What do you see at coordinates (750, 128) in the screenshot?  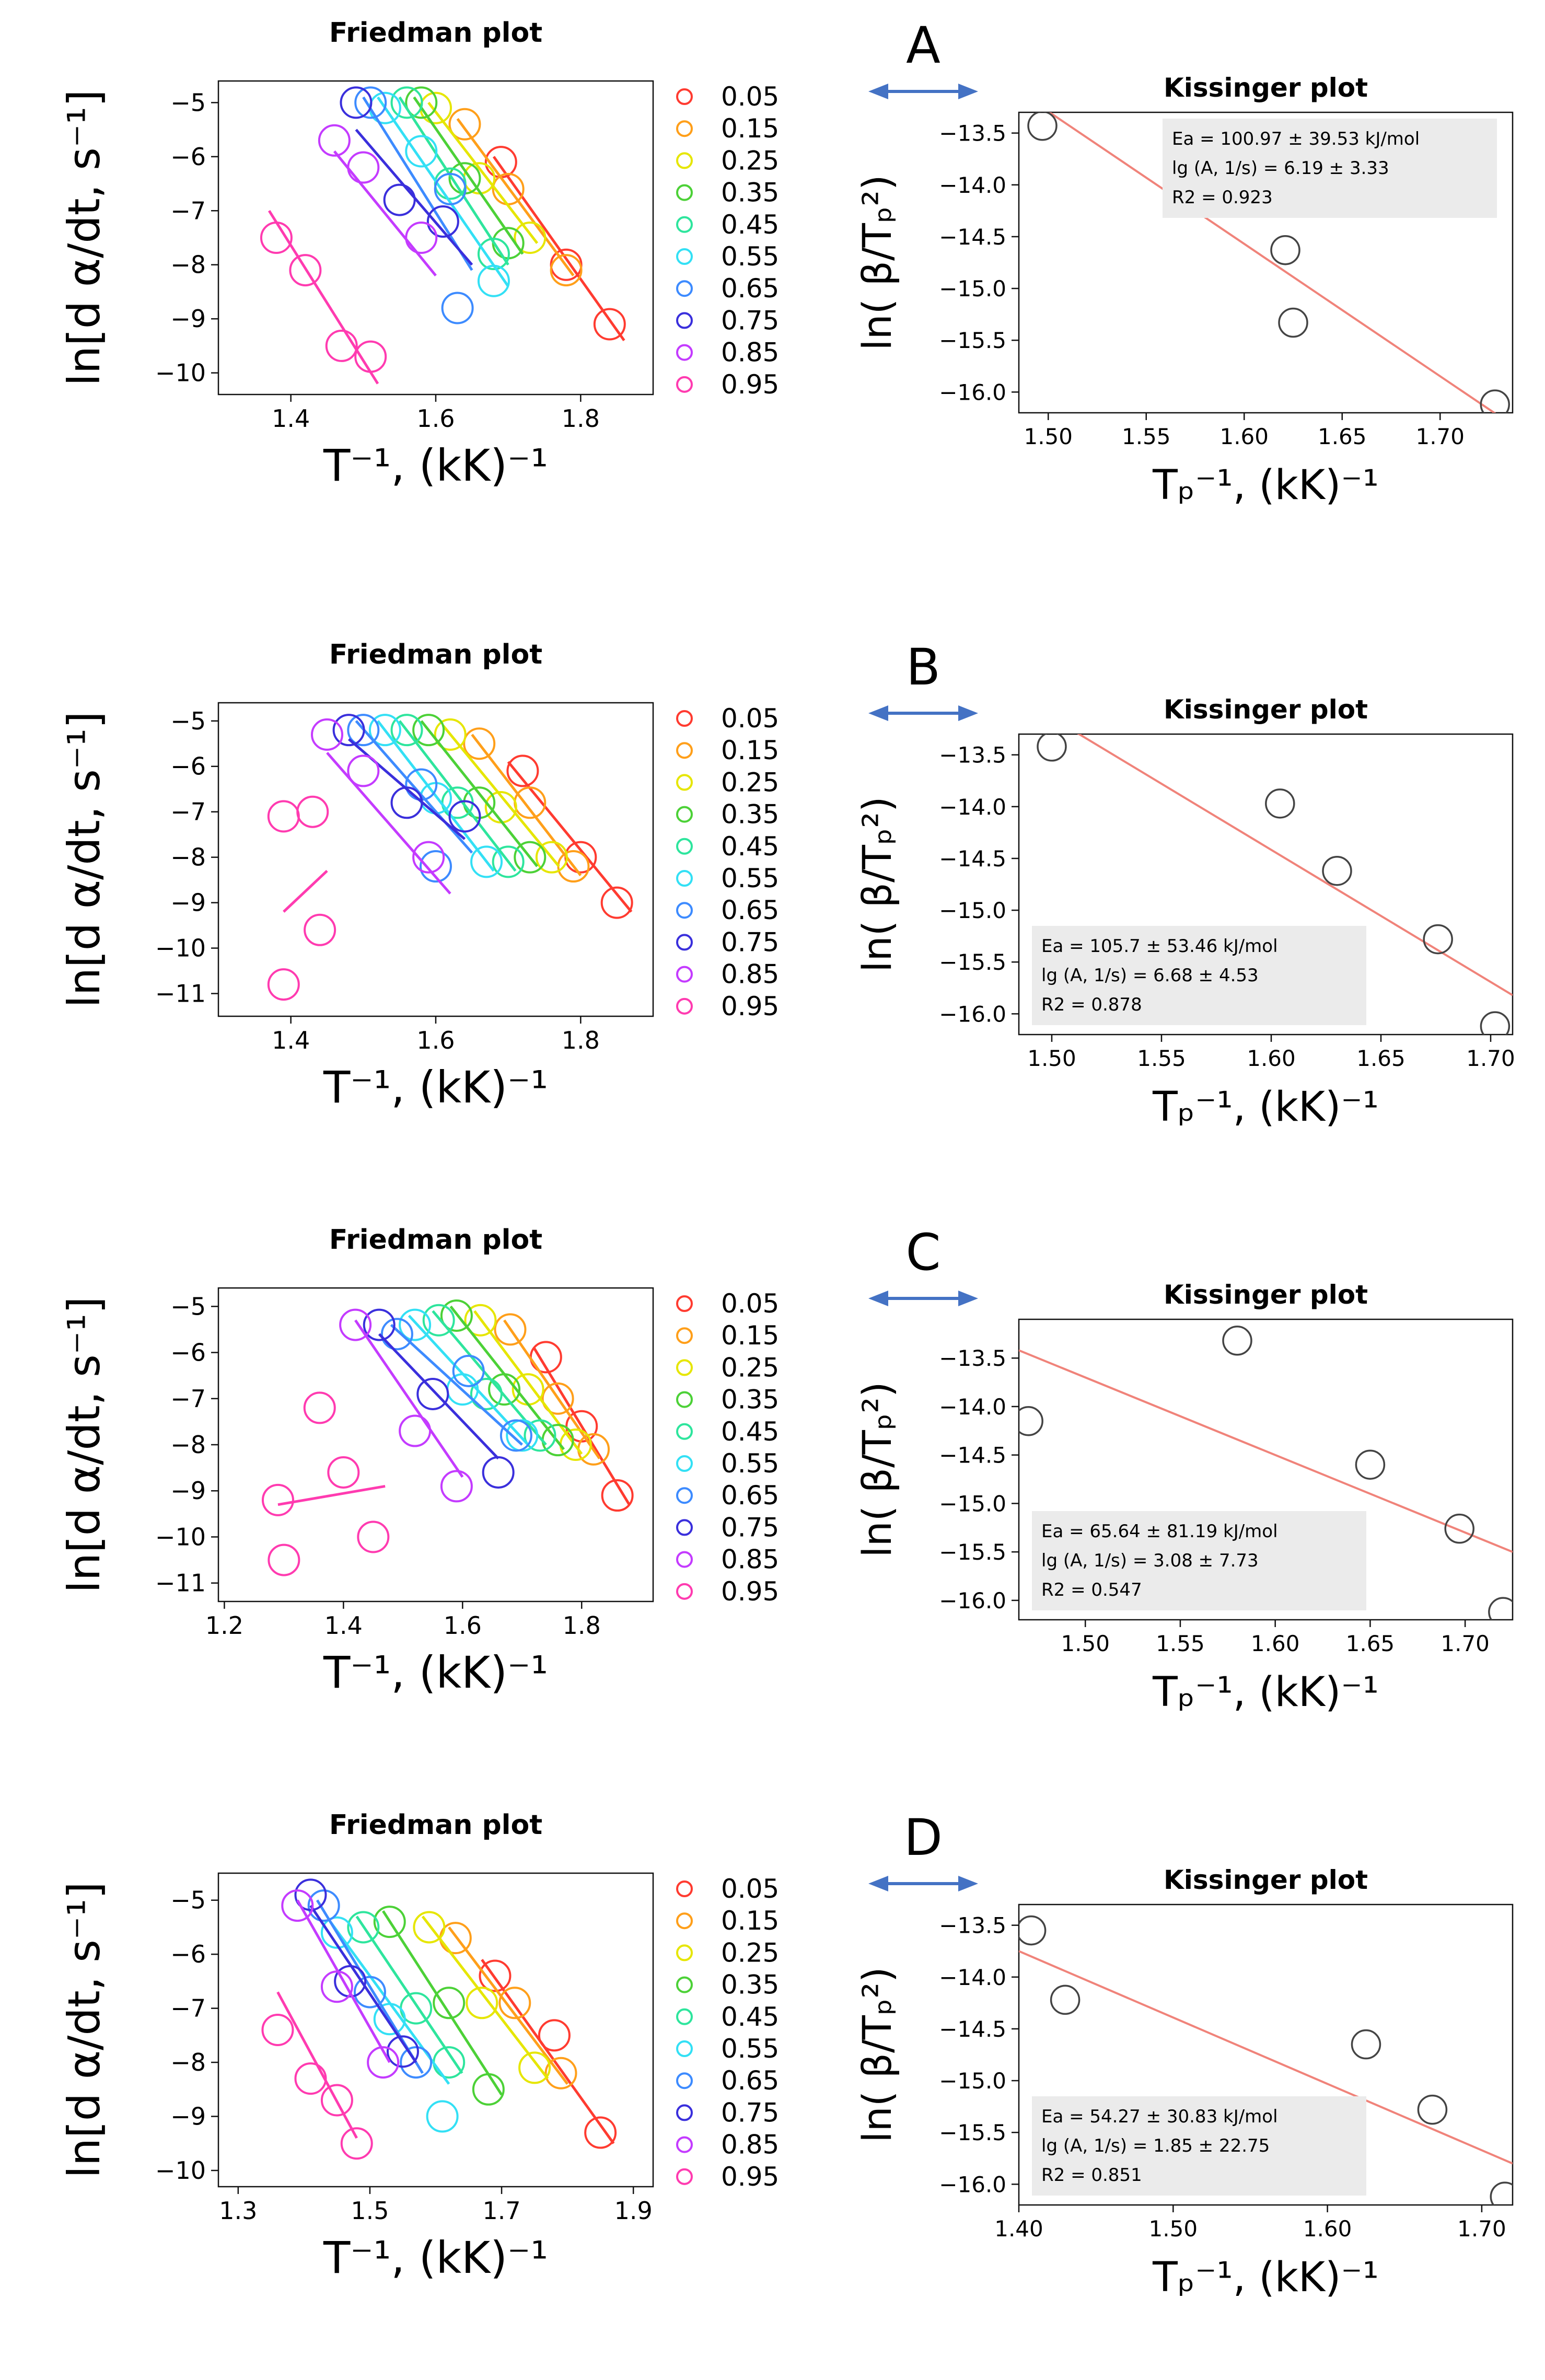 I see `legend-label: 0.15` at bounding box center [750, 128].